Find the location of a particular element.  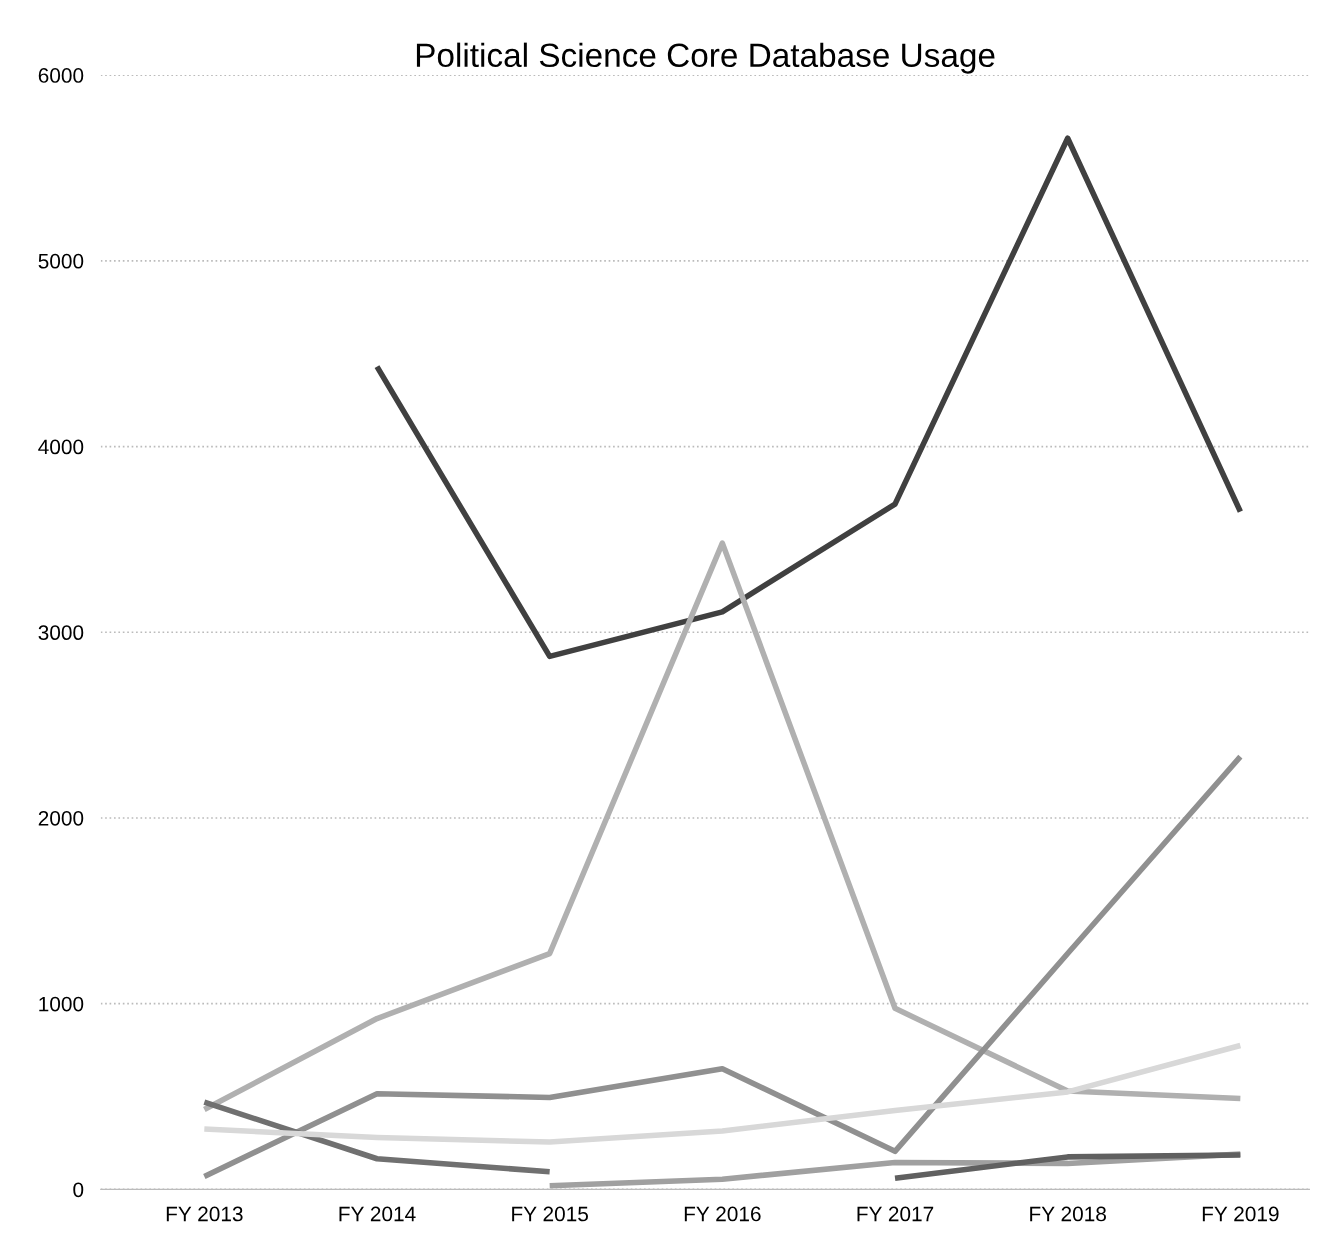

x-tick-label: FY 2017 is located at coordinates (895, 1214).